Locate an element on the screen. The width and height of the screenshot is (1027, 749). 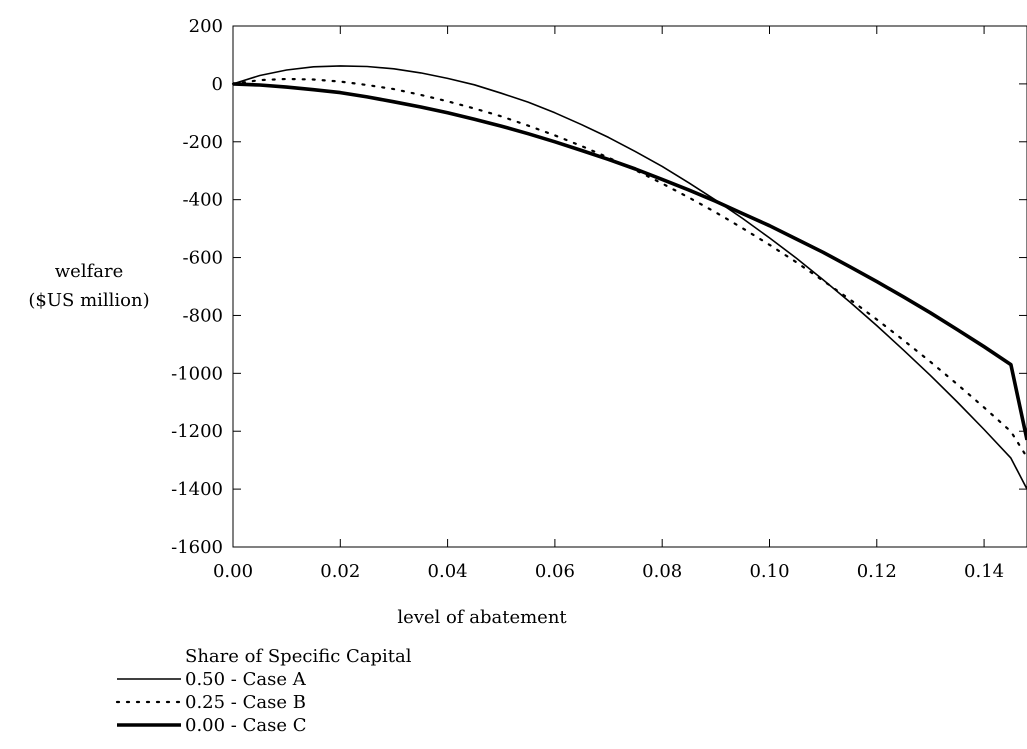
y-tick-label: -1200 is located at coordinates (197, 431).